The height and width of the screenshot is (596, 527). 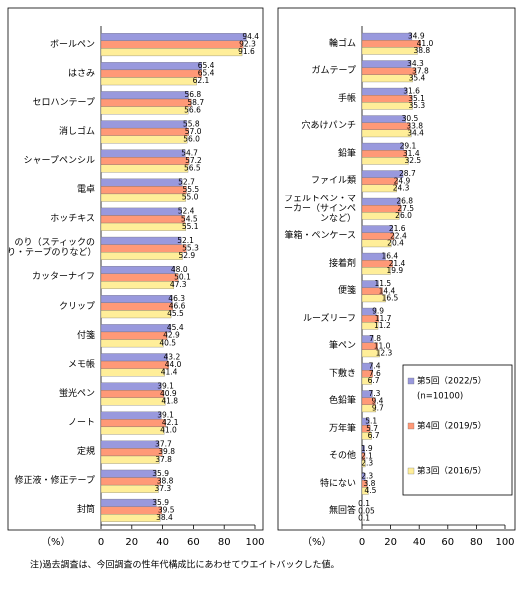 I want to click on value-label: 54.7, so click(x=189, y=152).